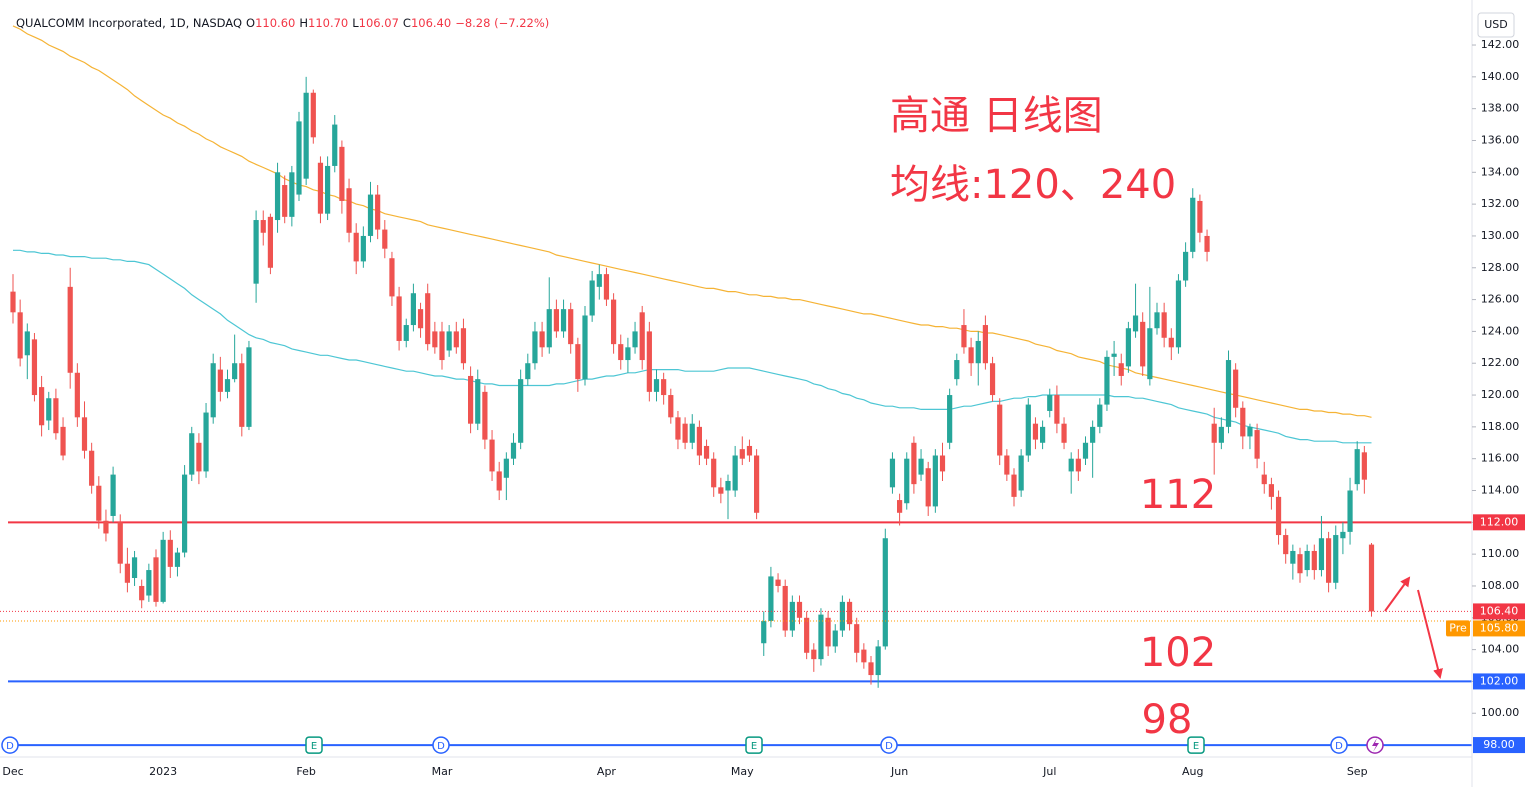 The image size is (1529, 787). I want to click on currency-button, so click(1496, 25).